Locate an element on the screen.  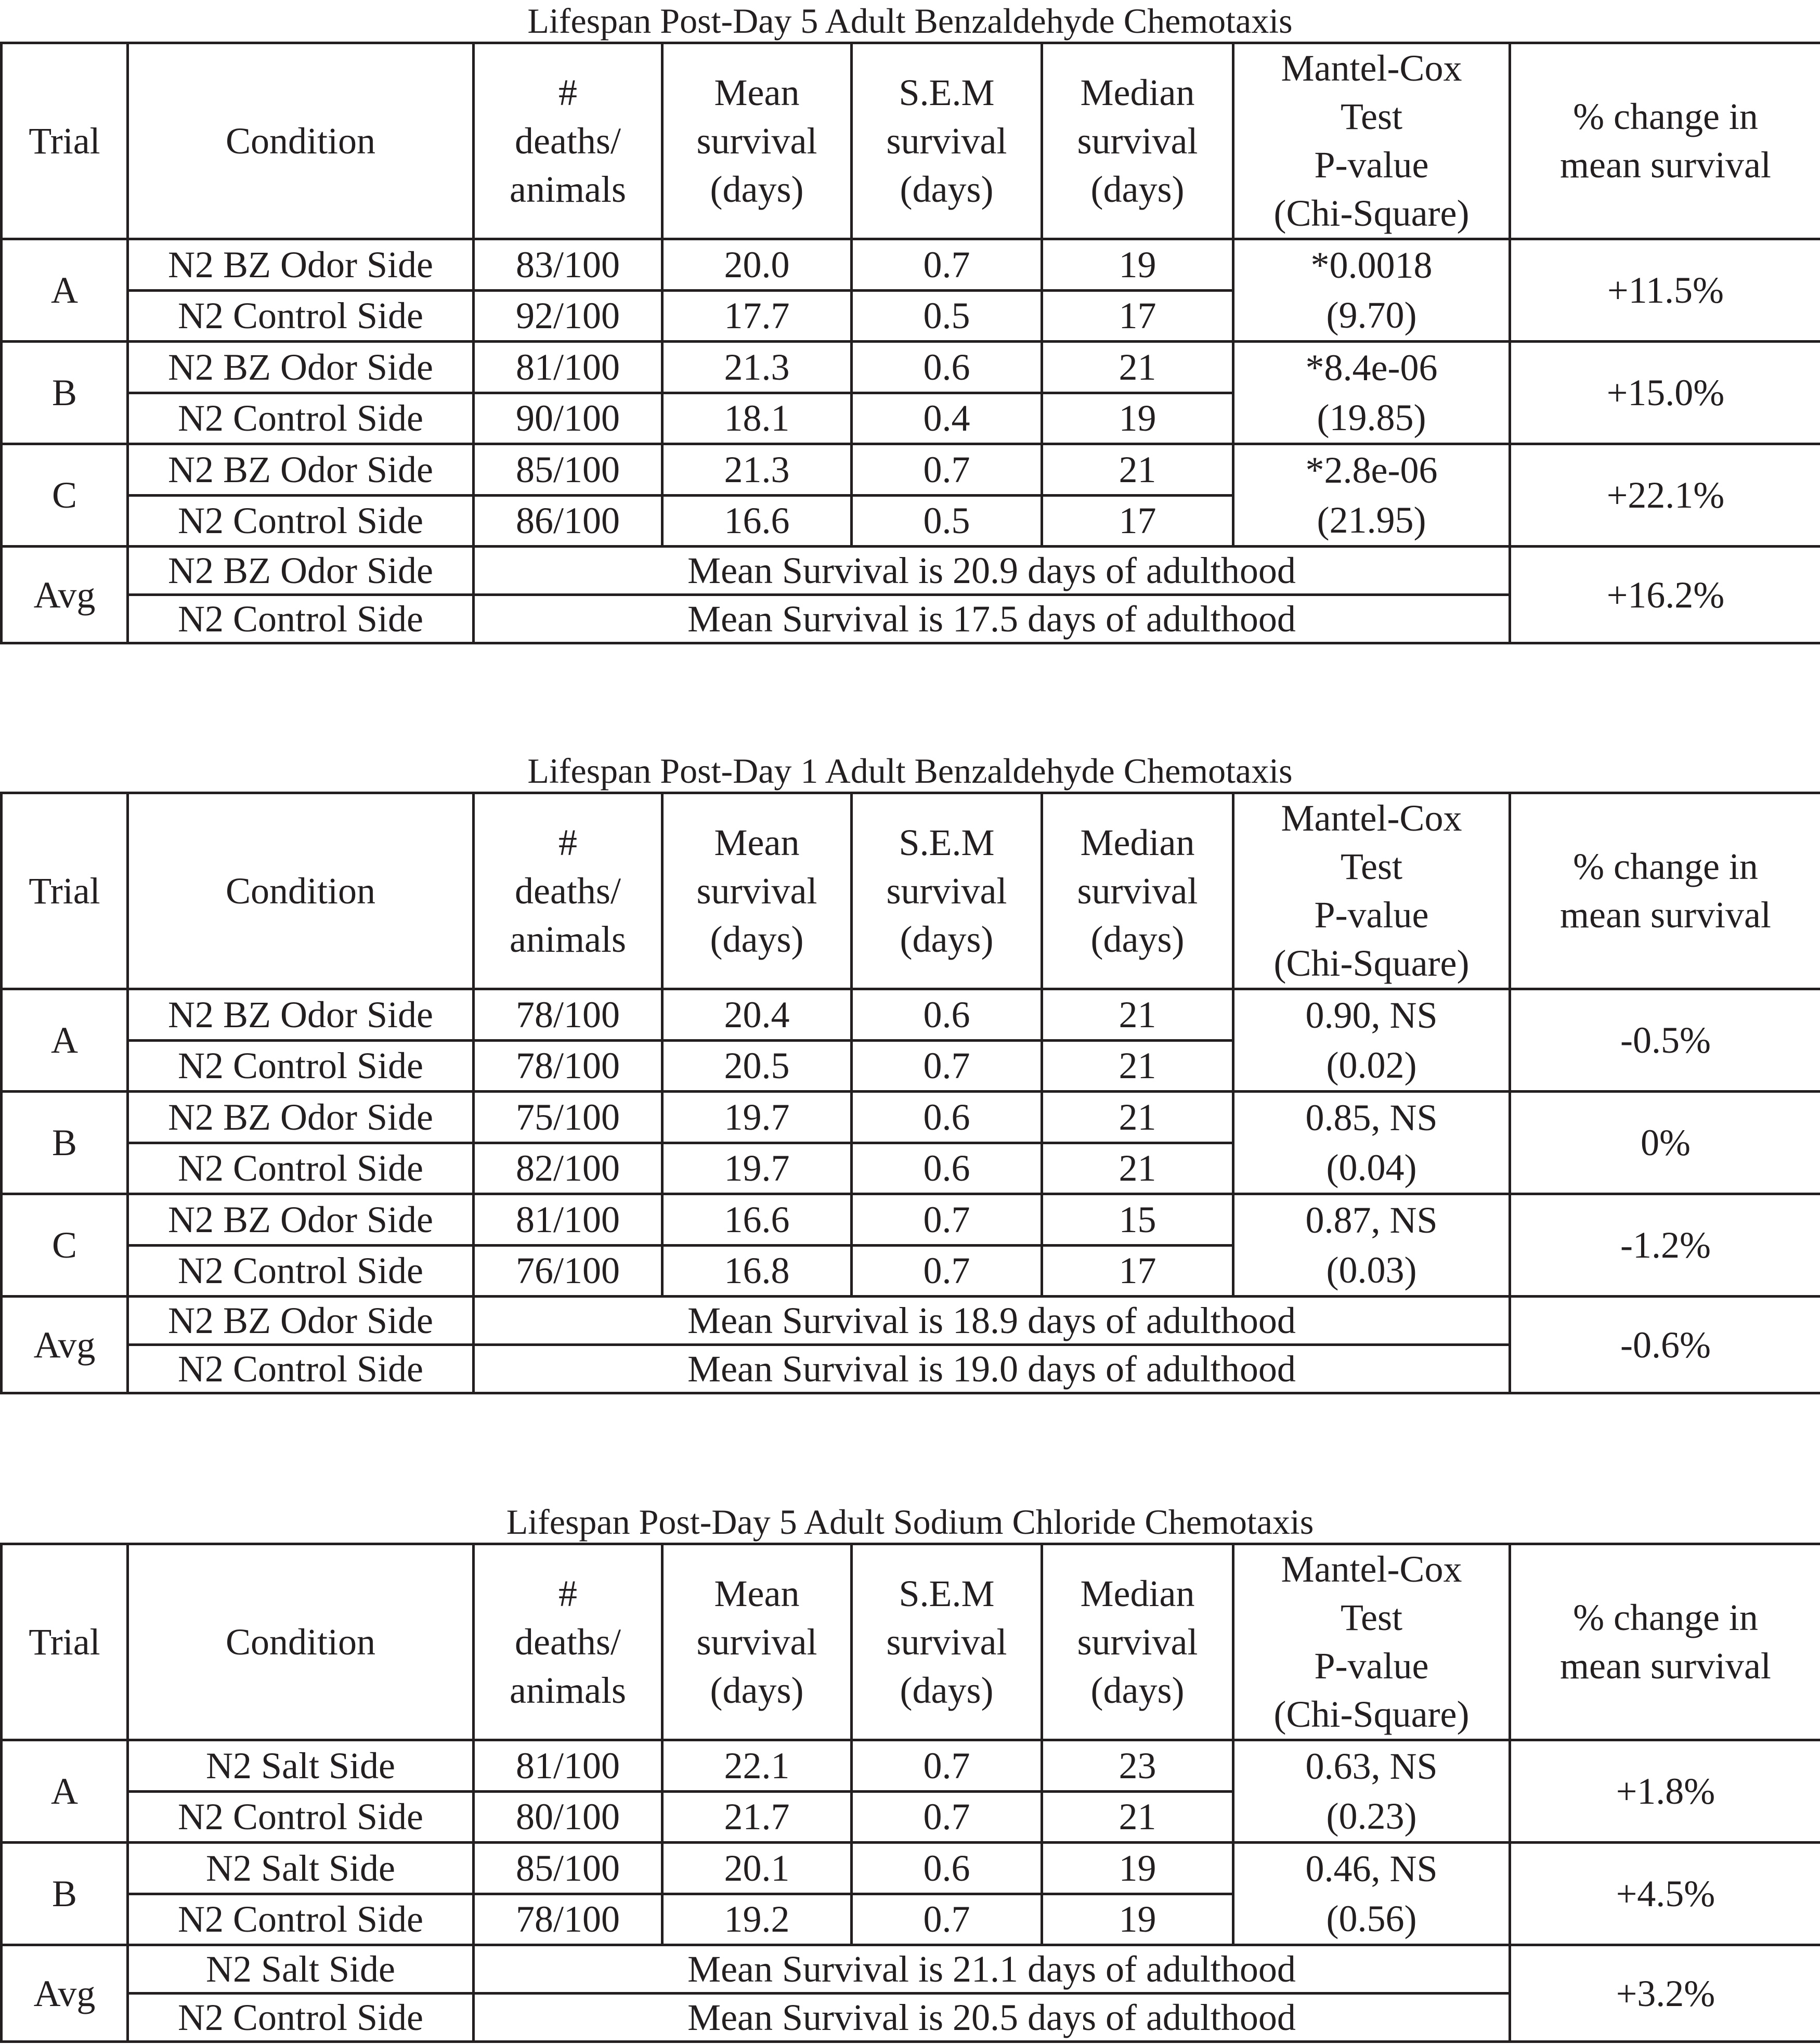
chi-square: (0.23) is located at coordinates (1371, 1816).